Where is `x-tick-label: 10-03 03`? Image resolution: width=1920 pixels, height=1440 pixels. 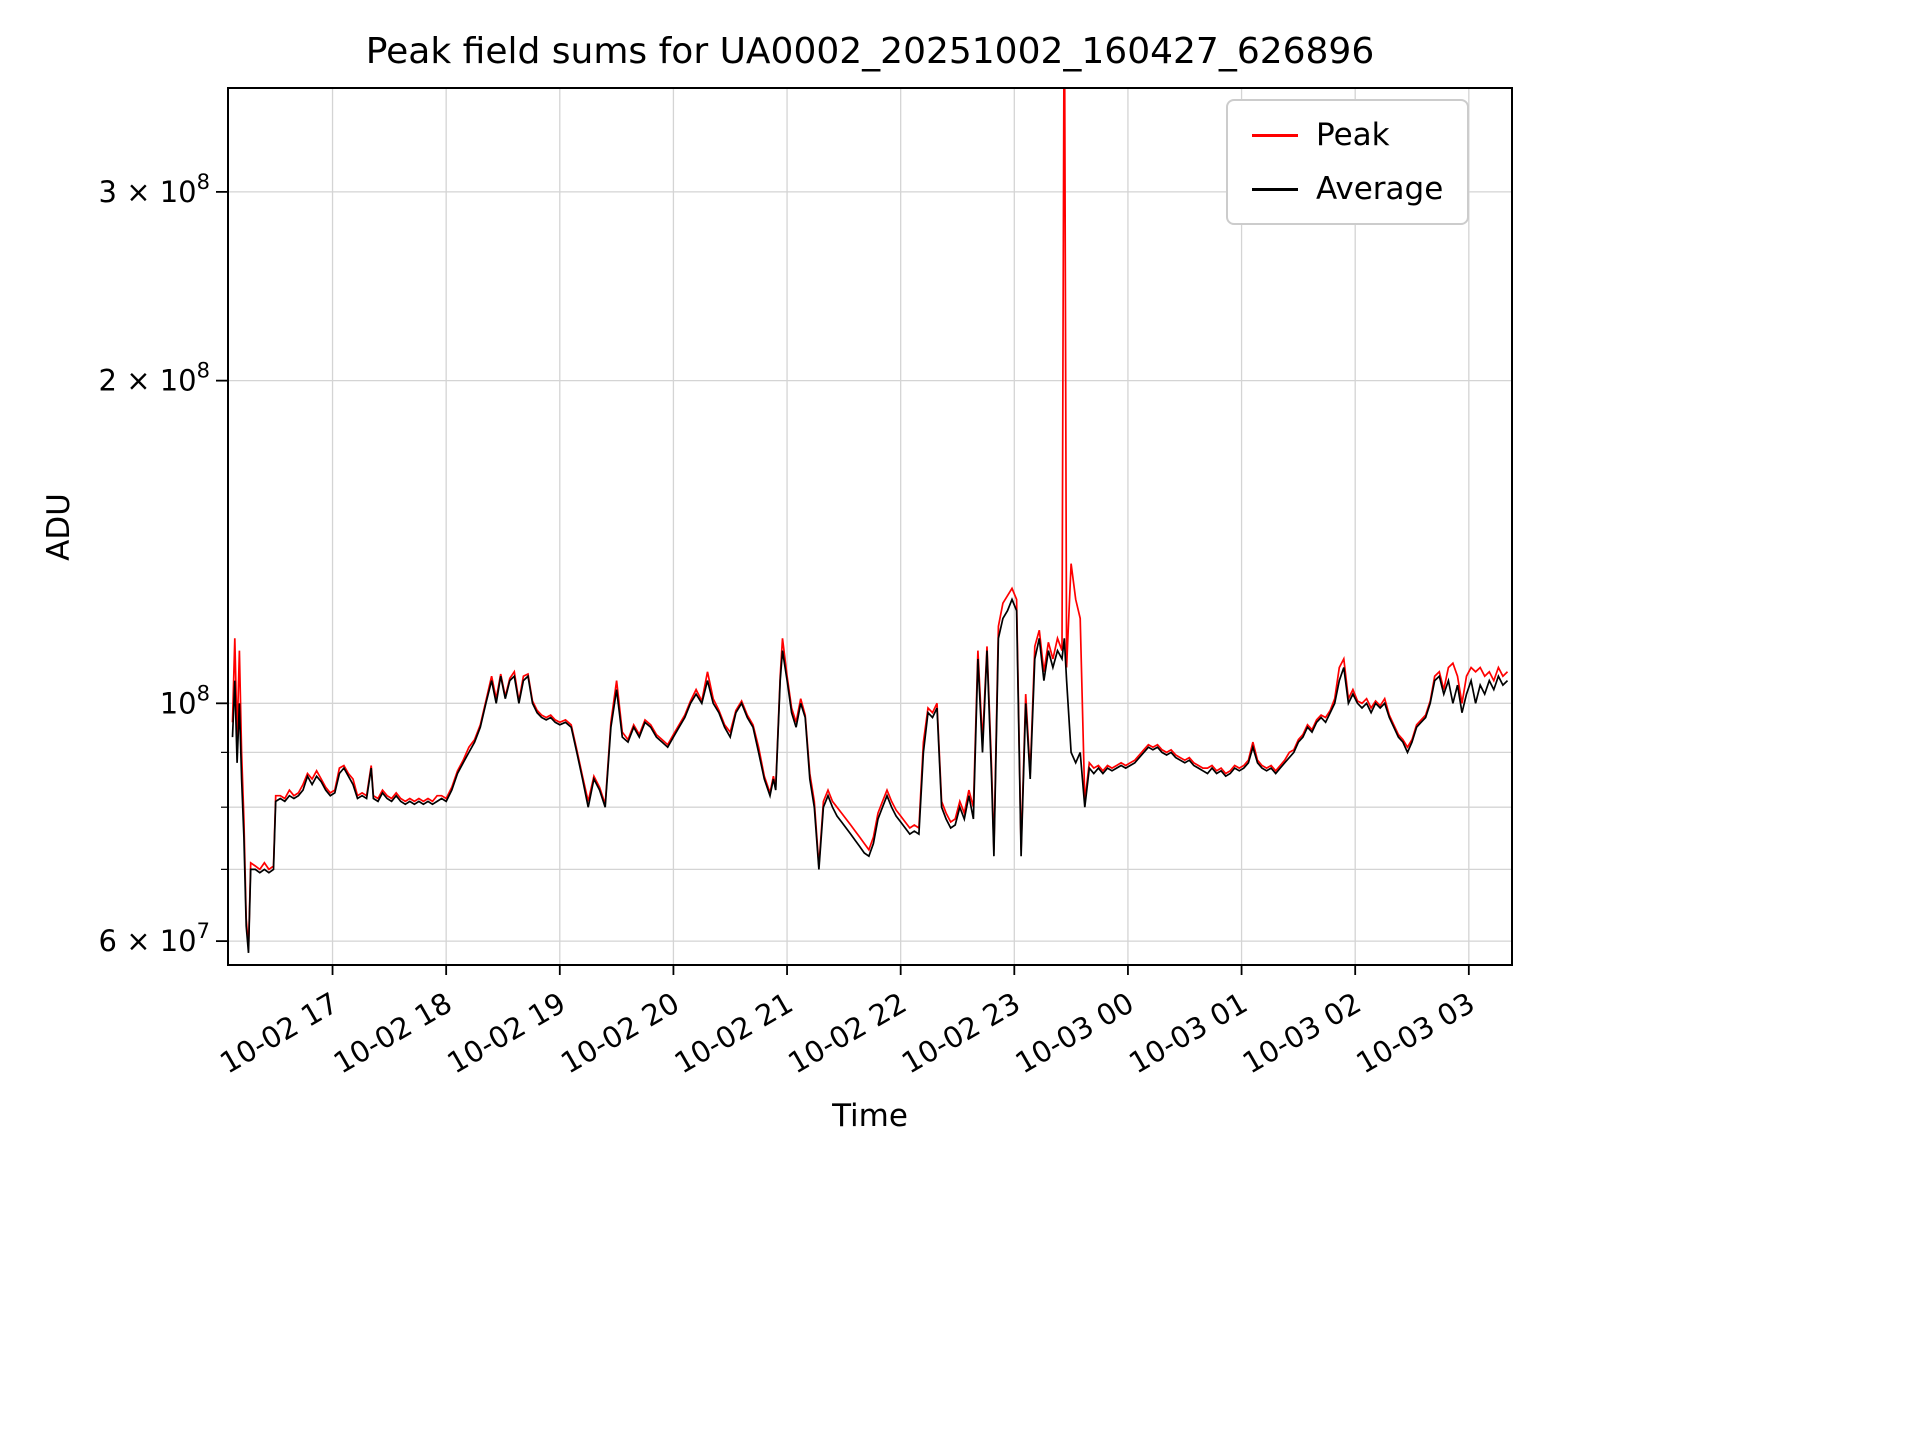
x-tick-label: 10-03 03 is located at coordinates (1415, 1033).